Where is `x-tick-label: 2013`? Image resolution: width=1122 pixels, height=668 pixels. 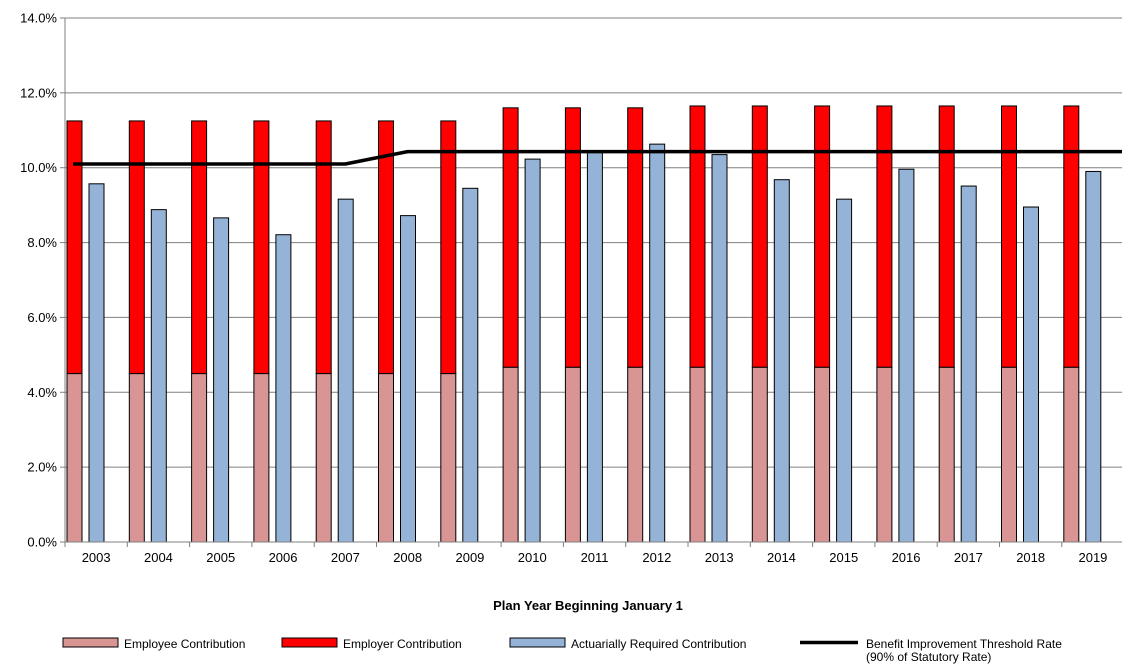
x-tick-label: 2013 is located at coordinates (719, 557).